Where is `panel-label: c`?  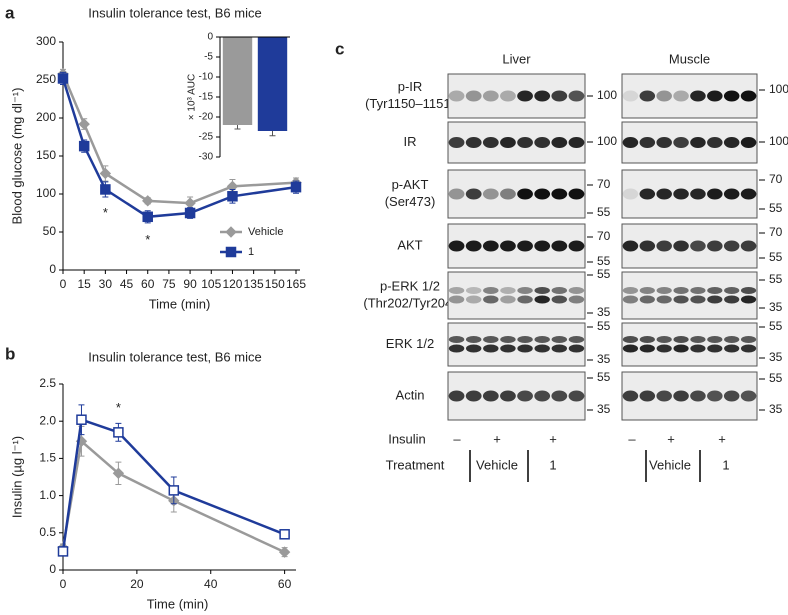 panel-label: c is located at coordinates (339, 48).